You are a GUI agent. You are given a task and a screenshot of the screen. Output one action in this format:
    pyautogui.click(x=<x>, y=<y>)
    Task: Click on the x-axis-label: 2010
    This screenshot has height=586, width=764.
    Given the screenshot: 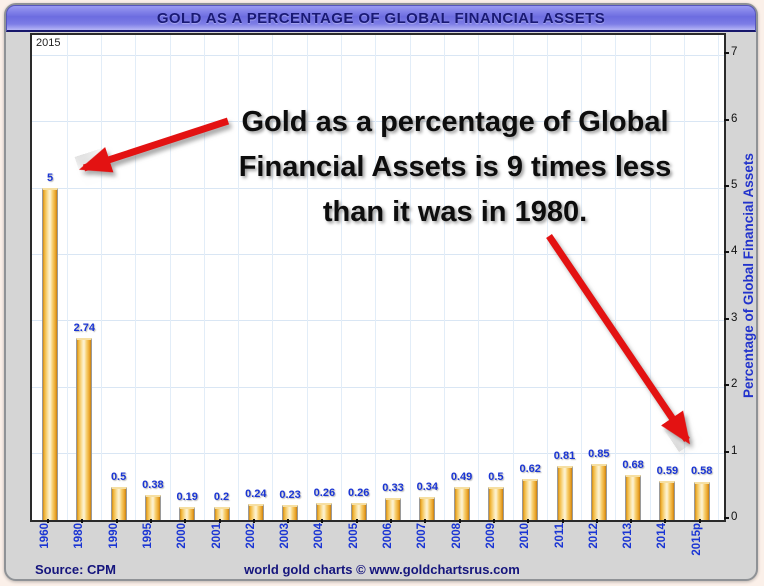 What is the action you would take?
    pyautogui.click(x=525, y=536)
    